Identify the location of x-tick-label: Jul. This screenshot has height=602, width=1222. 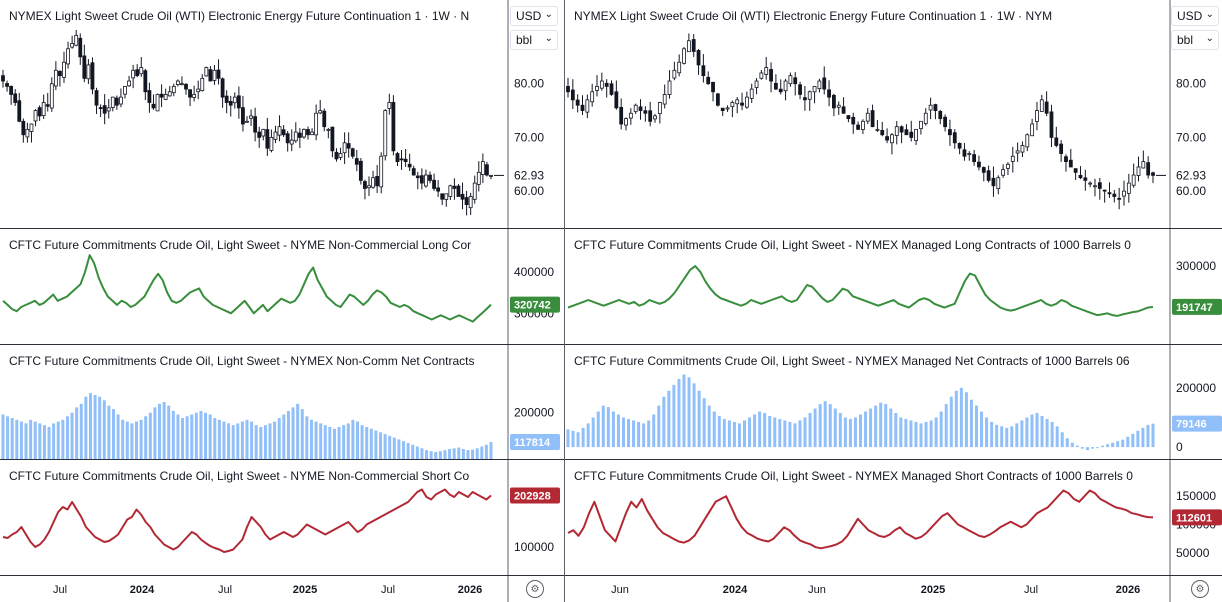
(60, 590).